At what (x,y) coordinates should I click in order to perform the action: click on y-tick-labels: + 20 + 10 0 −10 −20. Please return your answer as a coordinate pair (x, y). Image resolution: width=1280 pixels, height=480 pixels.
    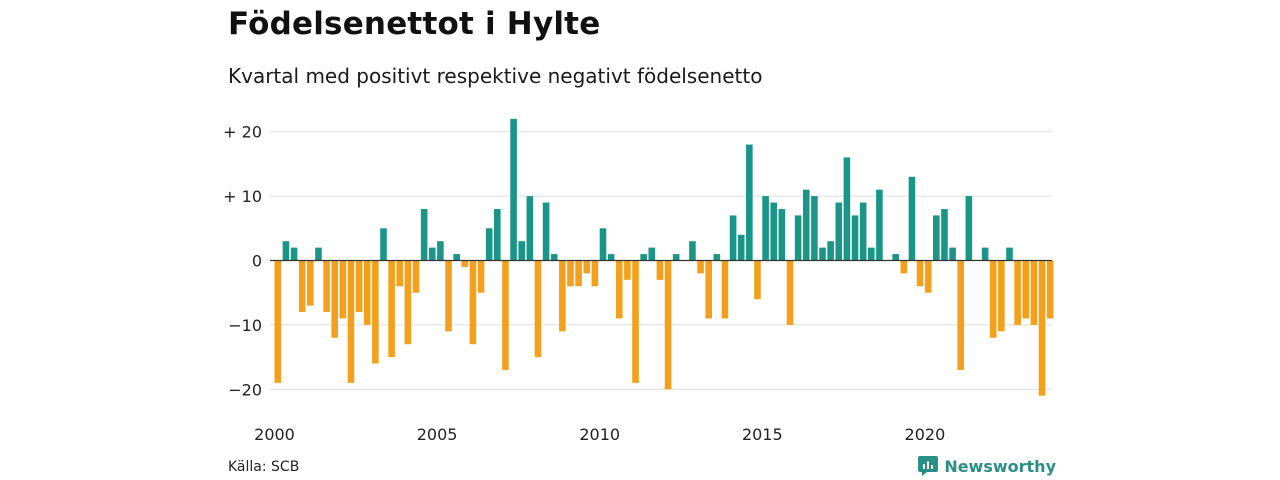
    Looking at the image, I should click on (242, 261).